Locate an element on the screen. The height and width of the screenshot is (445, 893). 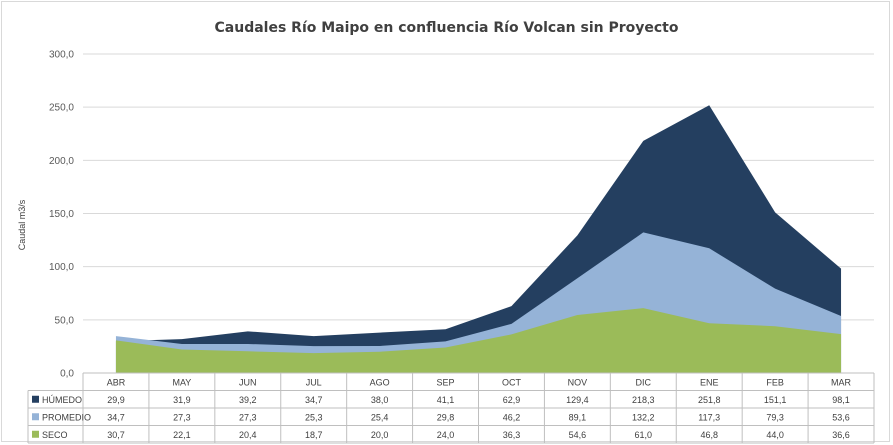
y-tick-labels: 0,0 50,0 100,0 150,0 200,0 250,0 300,0 is located at coordinates (61, 215).